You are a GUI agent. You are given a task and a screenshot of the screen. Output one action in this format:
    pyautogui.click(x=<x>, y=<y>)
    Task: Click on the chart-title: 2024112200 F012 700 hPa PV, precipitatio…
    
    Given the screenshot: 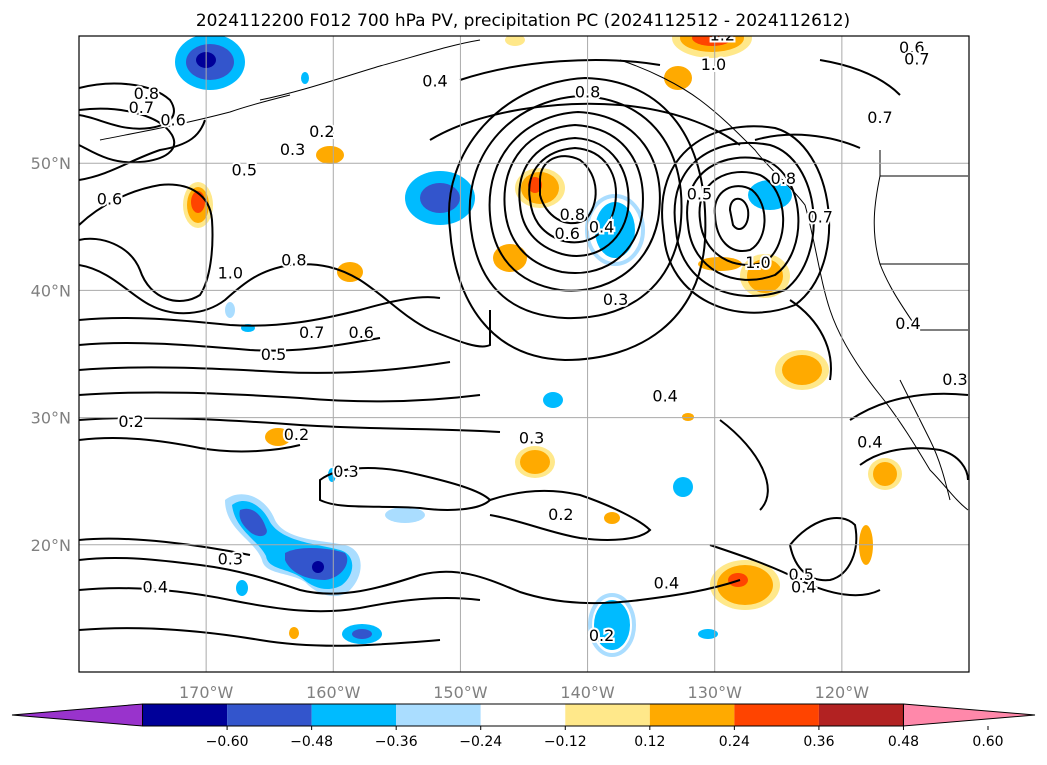 What is the action you would take?
    pyautogui.click(x=523, y=21)
    